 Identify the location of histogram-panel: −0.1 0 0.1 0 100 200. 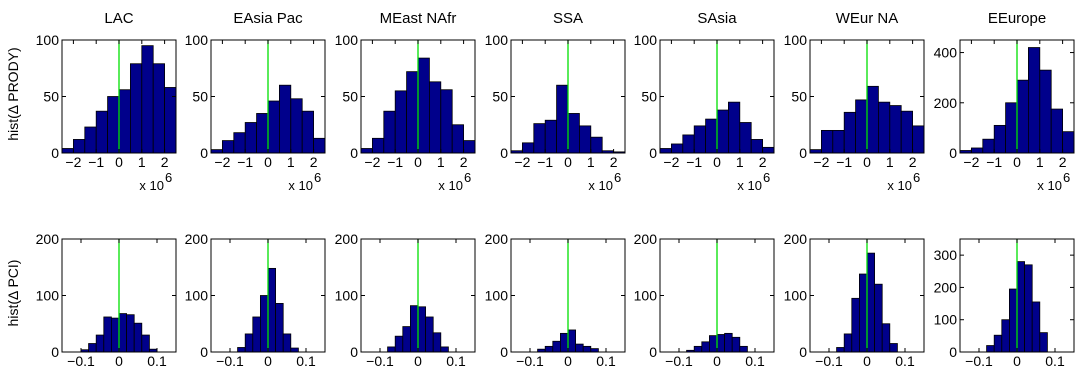
(106, 300).